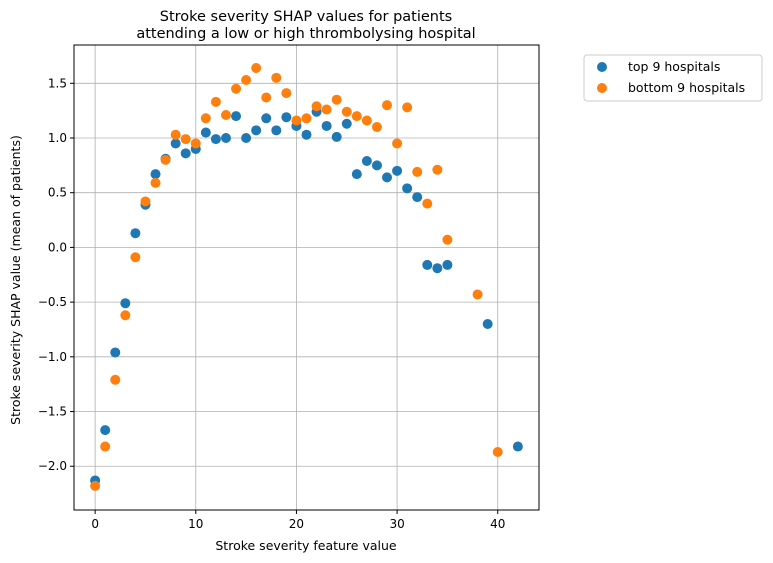 The image size is (773, 563). What do you see at coordinates (52, 466) in the screenshot?
I see `y-tick-label: −2.0` at bounding box center [52, 466].